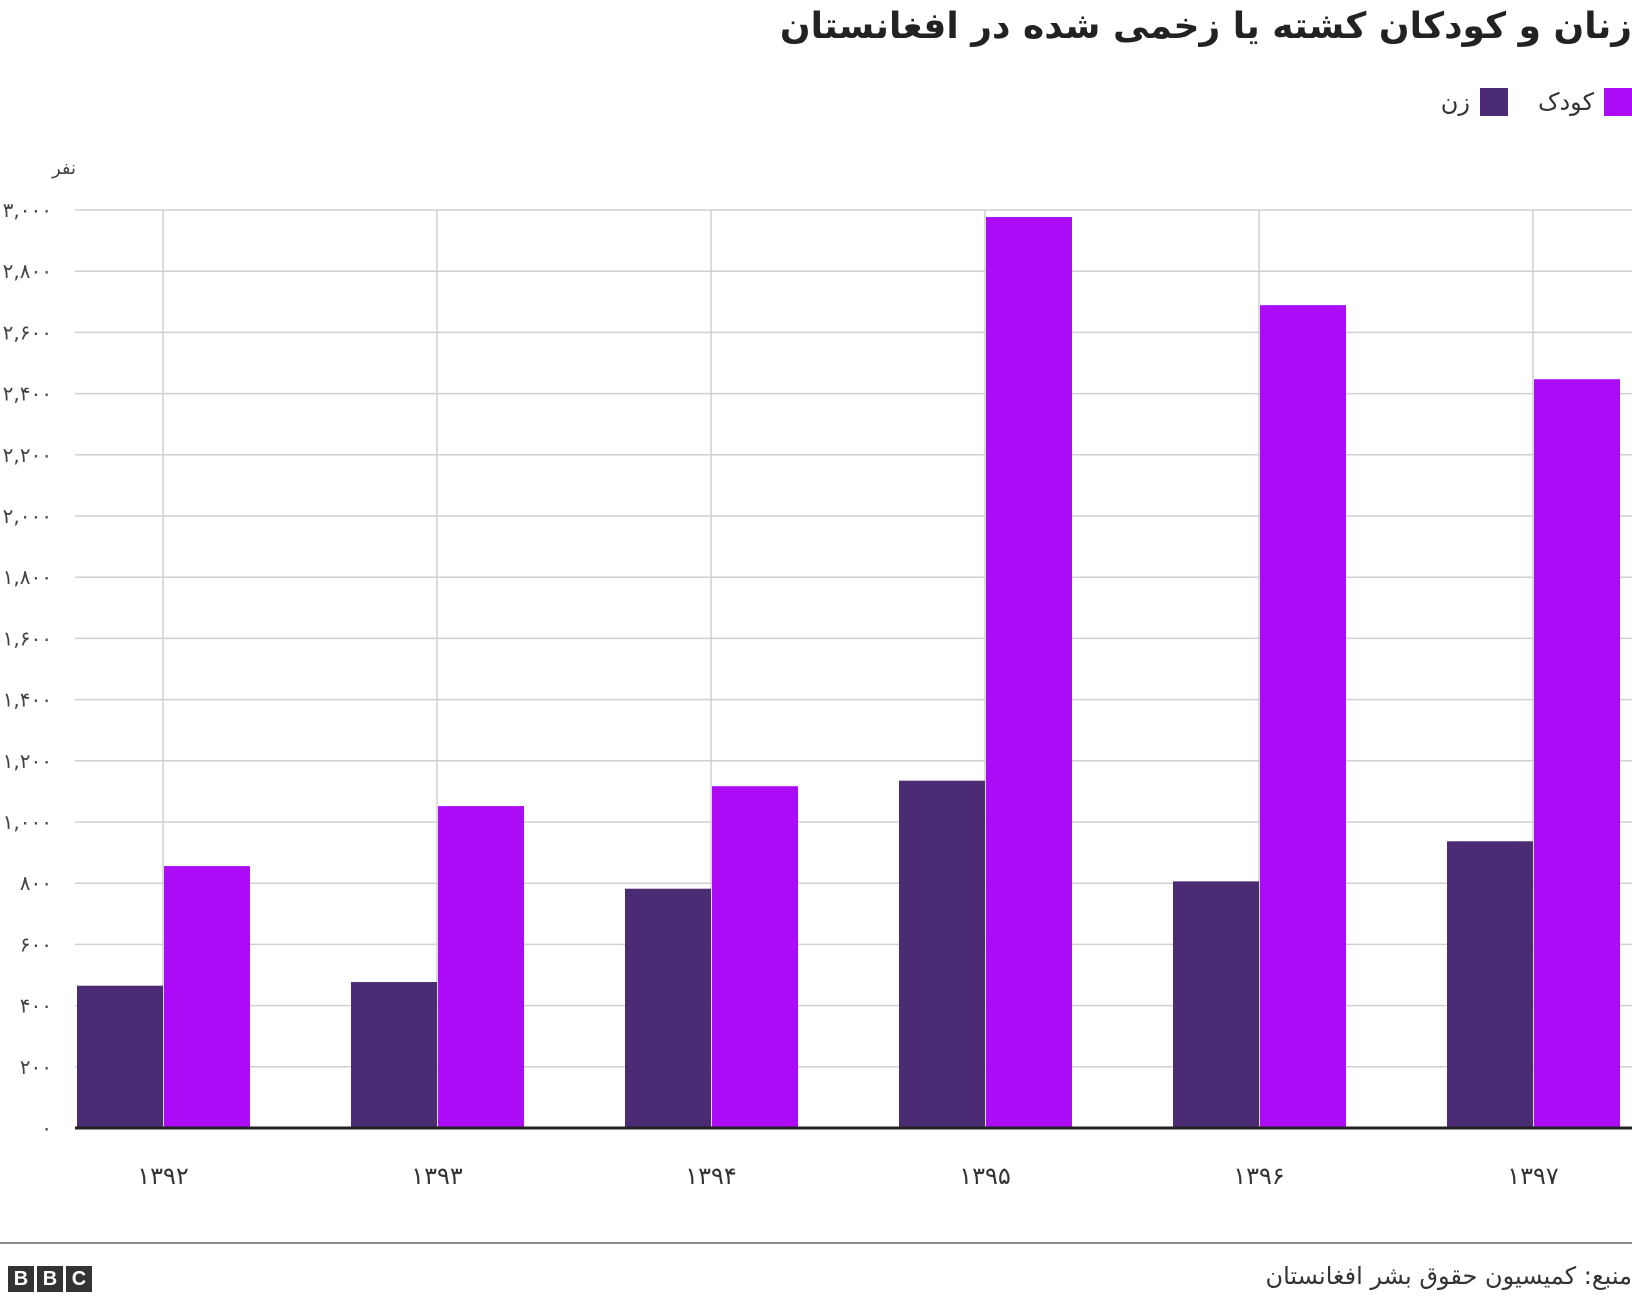 This screenshot has width=1632, height=1302. What do you see at coordinates (36, 883) in the screenshot?
I see `y-tick-label: ۸۰۰` at bounding box center [36, 883].